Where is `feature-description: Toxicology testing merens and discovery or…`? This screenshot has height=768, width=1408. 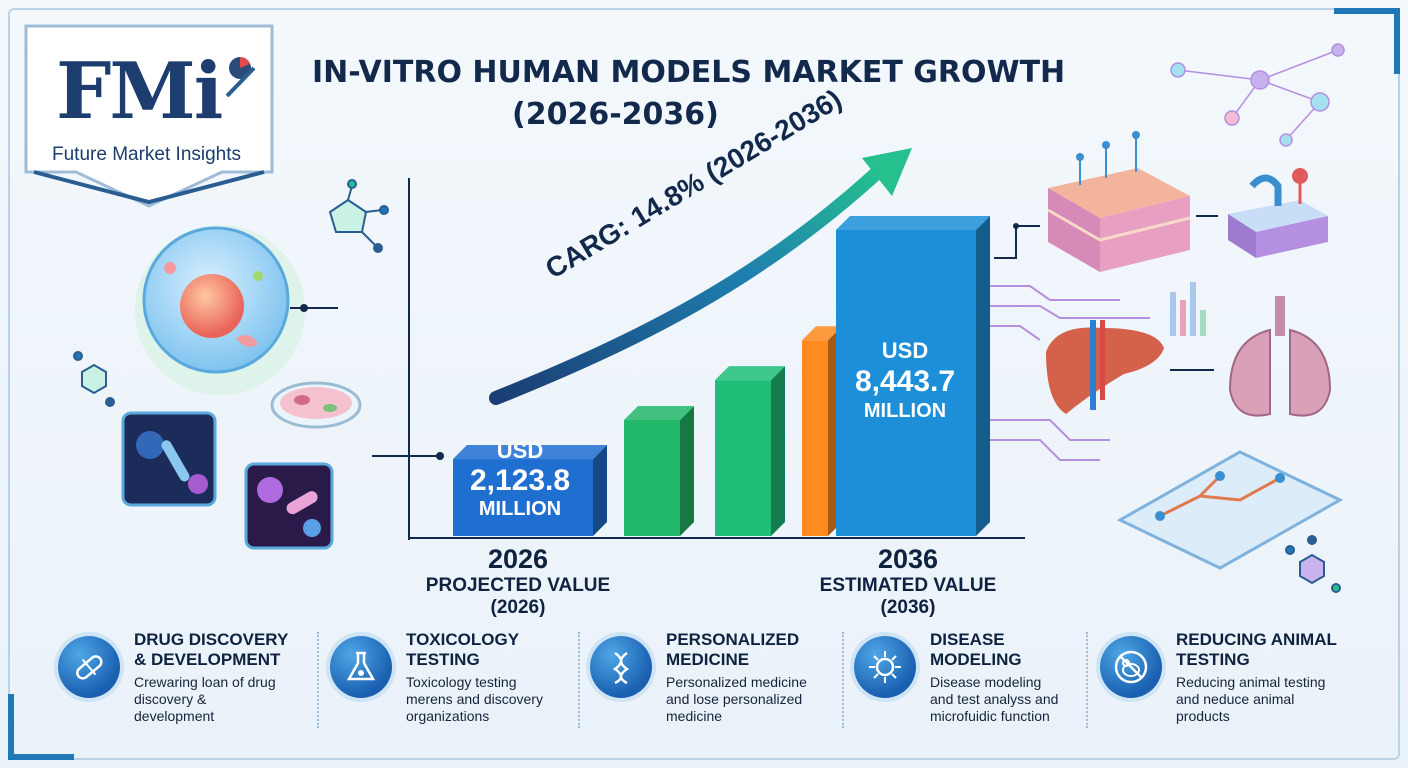
feature-description: Toxicology testing merens and discovery or… is located at coordinates (474, 699).